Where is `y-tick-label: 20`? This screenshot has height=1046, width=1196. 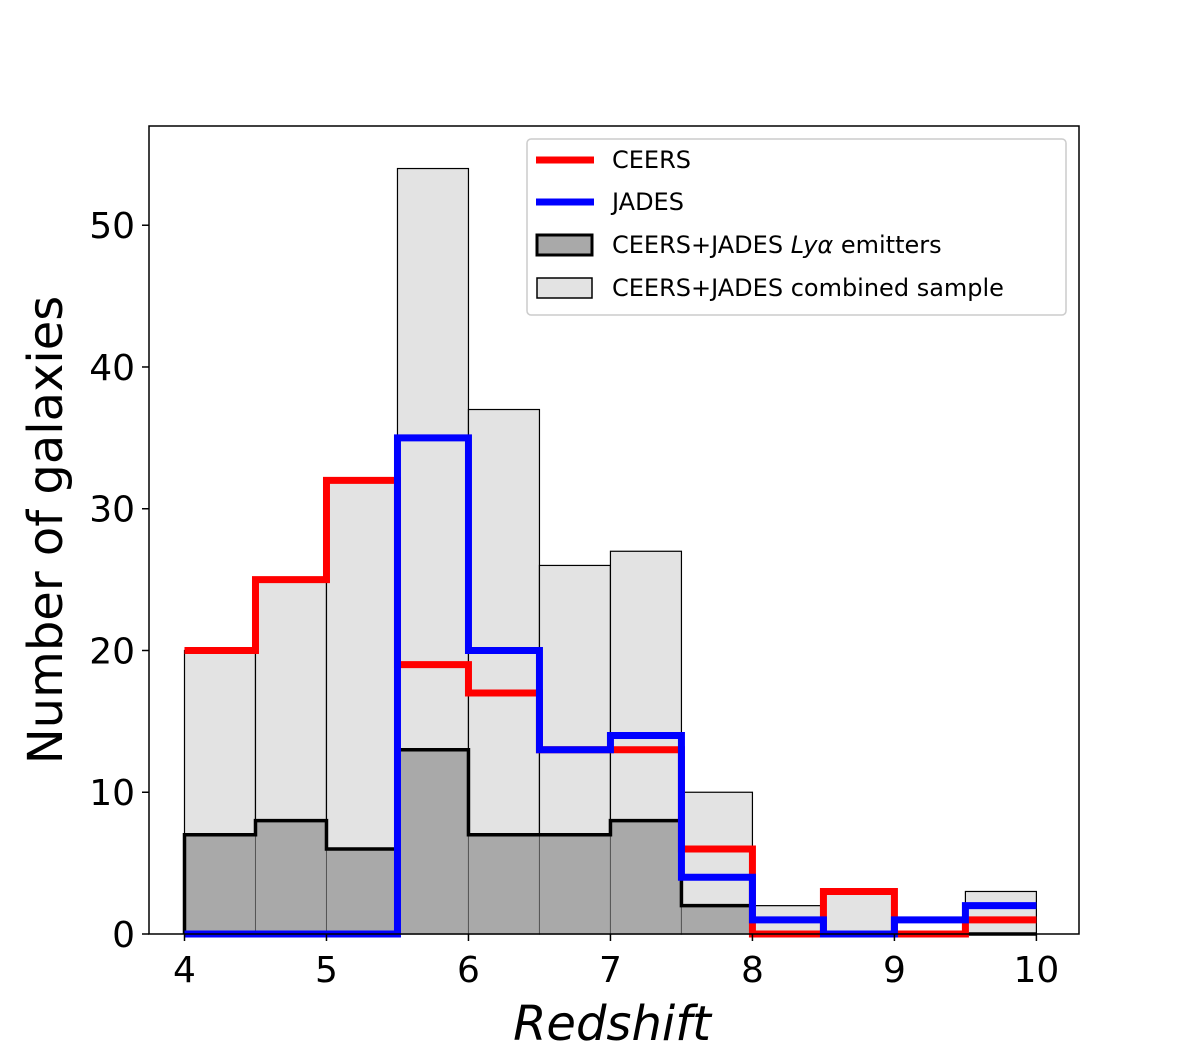
y-tick-label: 20 is located at coordinates (112, 651).